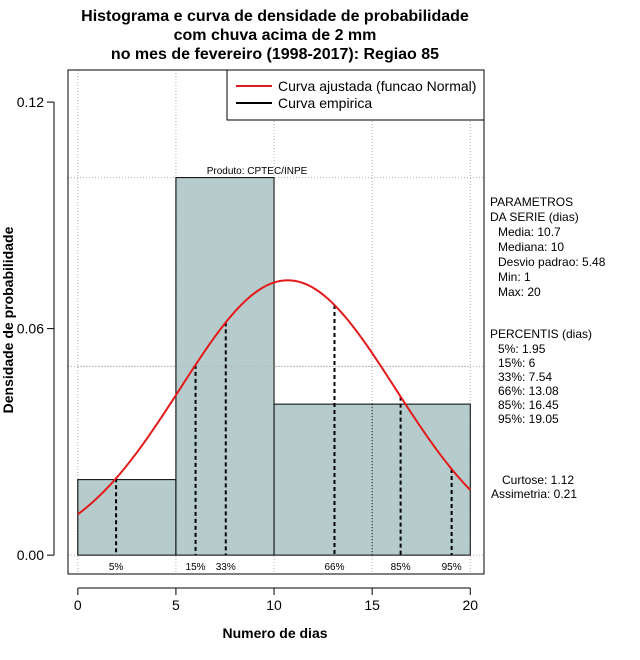  What do you see at coordinates (517, 363) in the screenshot?
I see `percentil-15: 15%: 6` at bounding box center [517, 363].